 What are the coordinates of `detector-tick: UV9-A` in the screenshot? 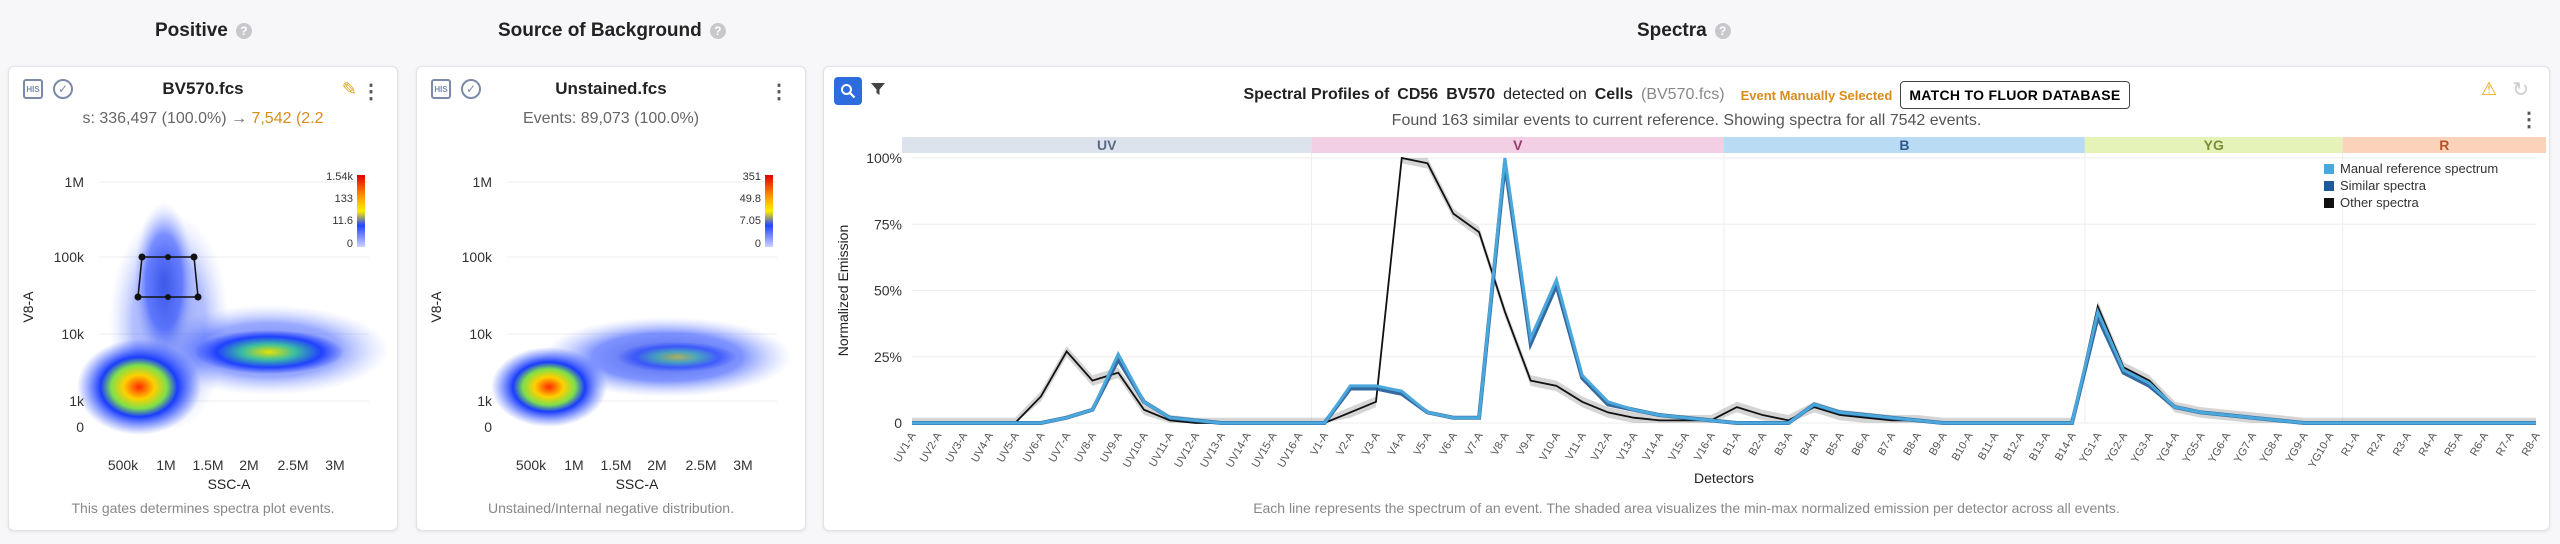 It's located at (1111, 447).